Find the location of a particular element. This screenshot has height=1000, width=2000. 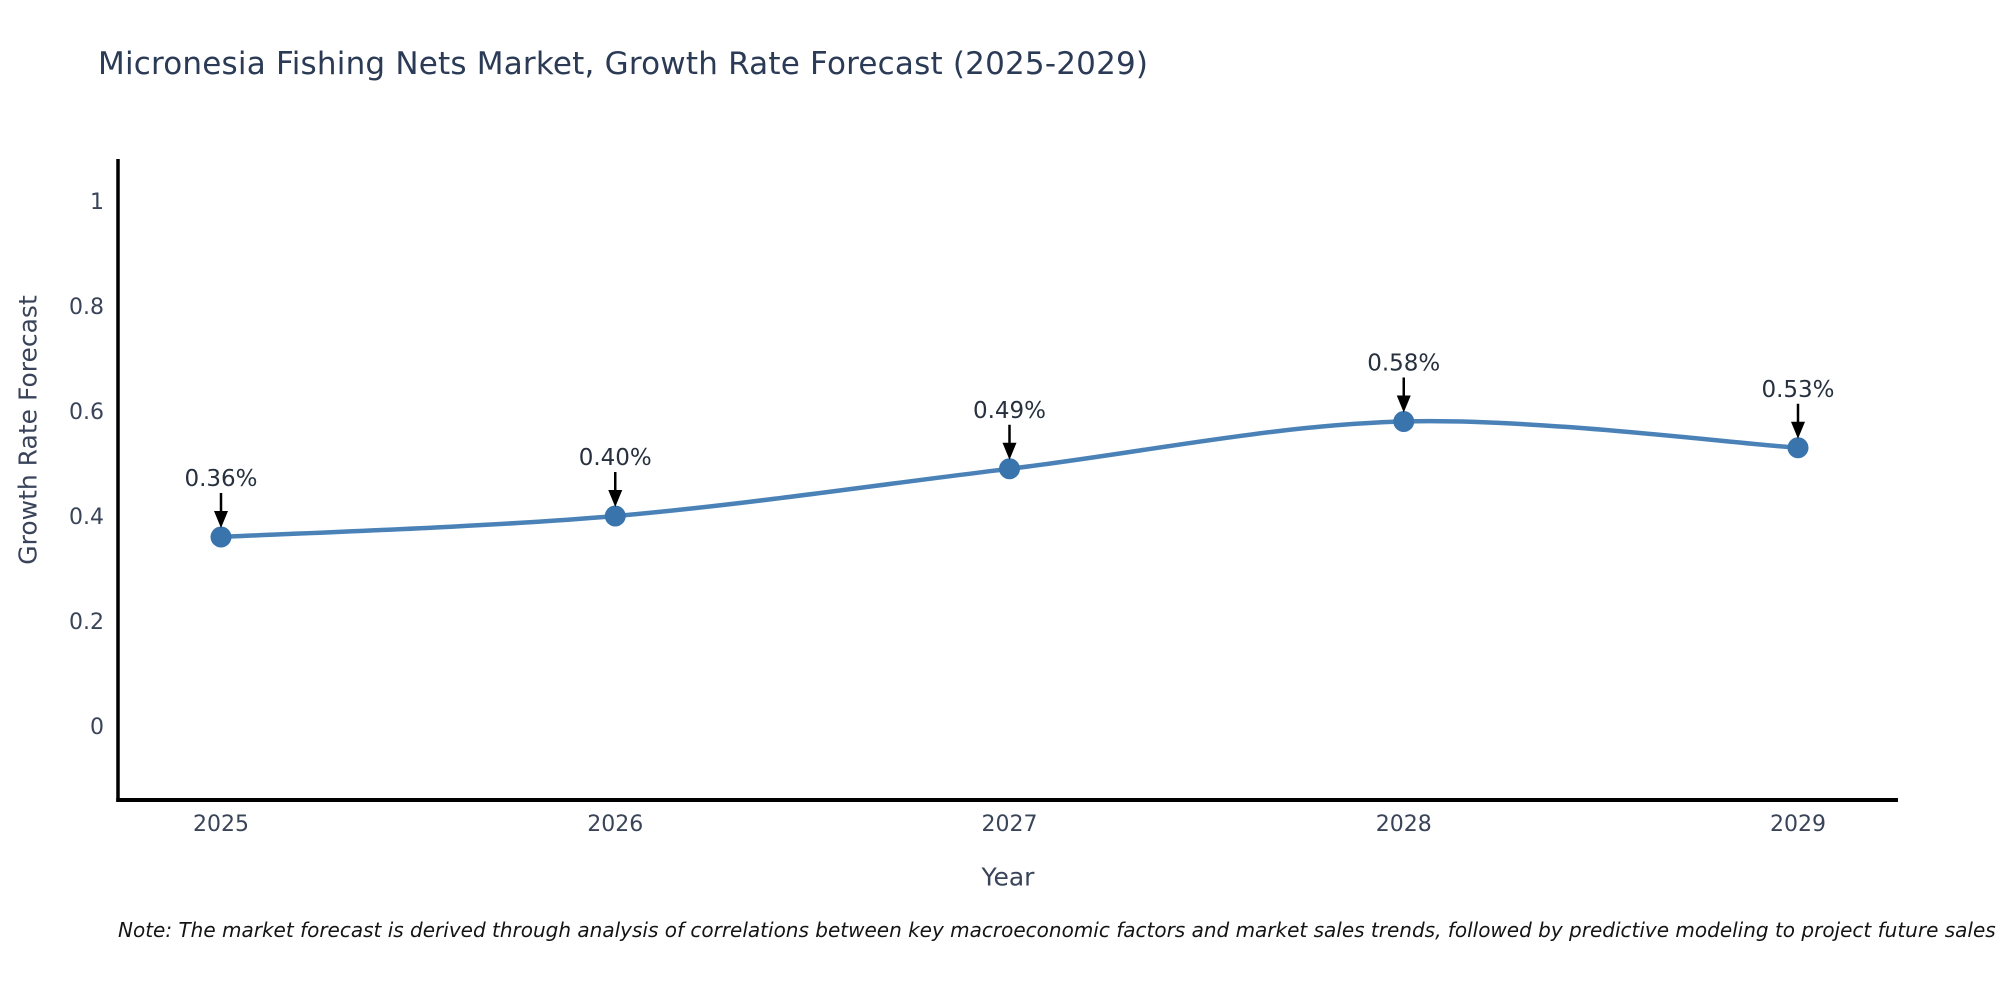

x-tick-label: 2029 is located at coordinates (1798, 824).